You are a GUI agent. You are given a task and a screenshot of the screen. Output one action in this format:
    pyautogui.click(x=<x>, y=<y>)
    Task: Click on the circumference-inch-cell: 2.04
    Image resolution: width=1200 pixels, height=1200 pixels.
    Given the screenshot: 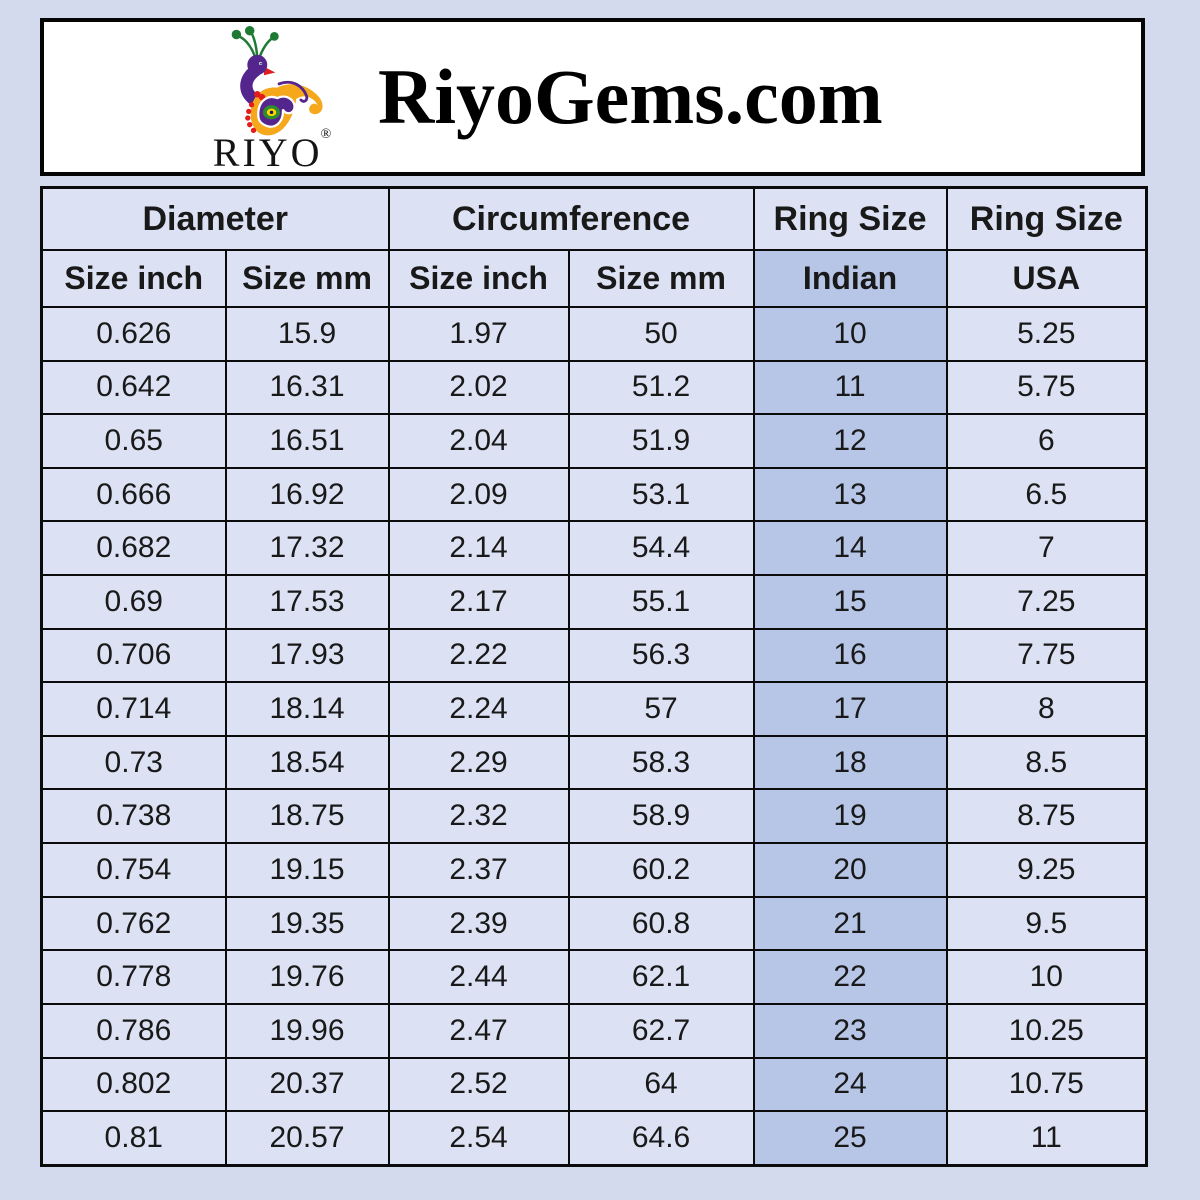 What is the action you would take?
    pyautogui.click(x=478, y=441)
    